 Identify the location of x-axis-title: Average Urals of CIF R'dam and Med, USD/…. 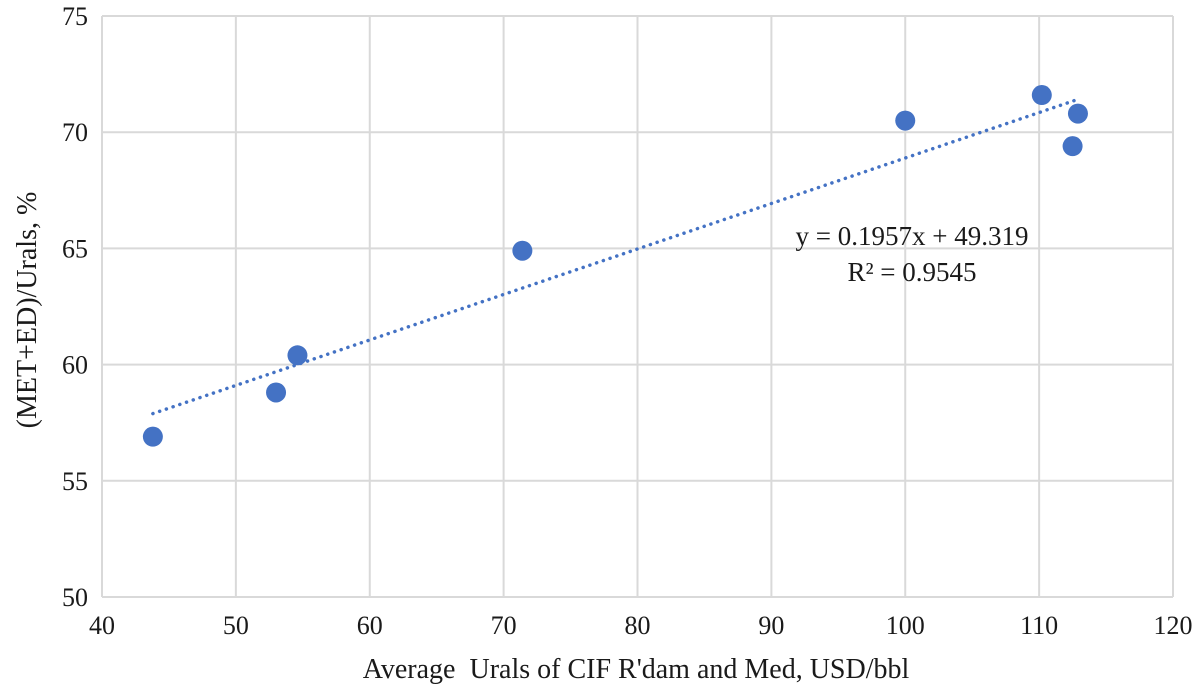
(636, 669).